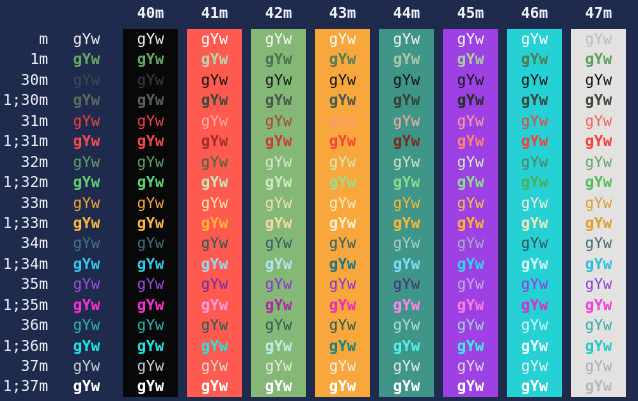  Describe the element at coordinates (25, 304) in the screenshot. I see `row-label: 1;35m` at that location.